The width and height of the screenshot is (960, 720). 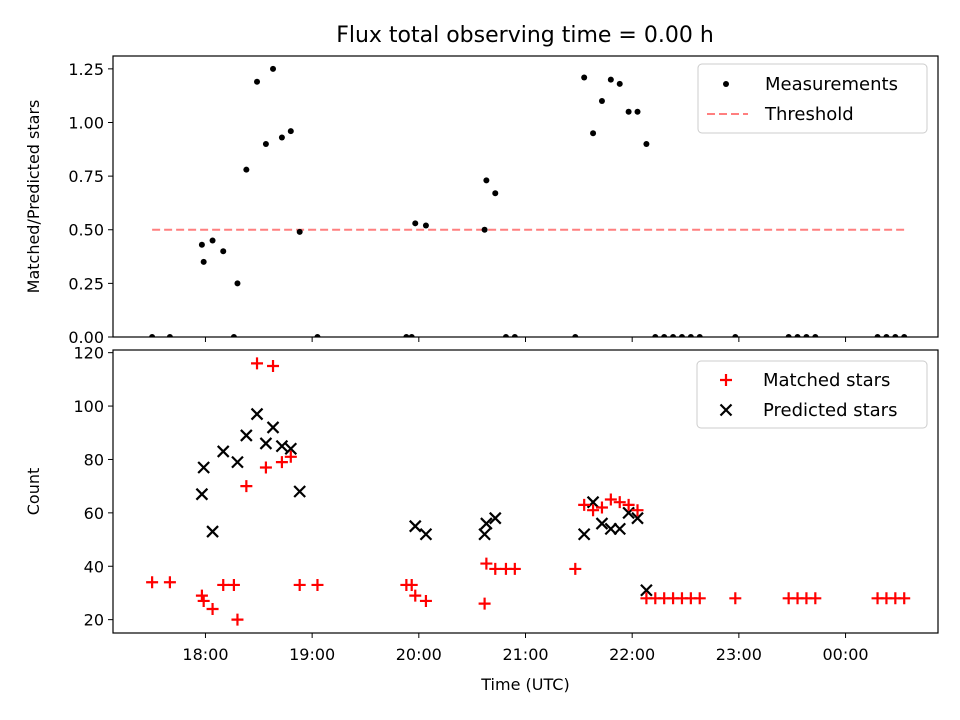 I want to click on y-tick-label: 0.50, so click(x=86, y=230).